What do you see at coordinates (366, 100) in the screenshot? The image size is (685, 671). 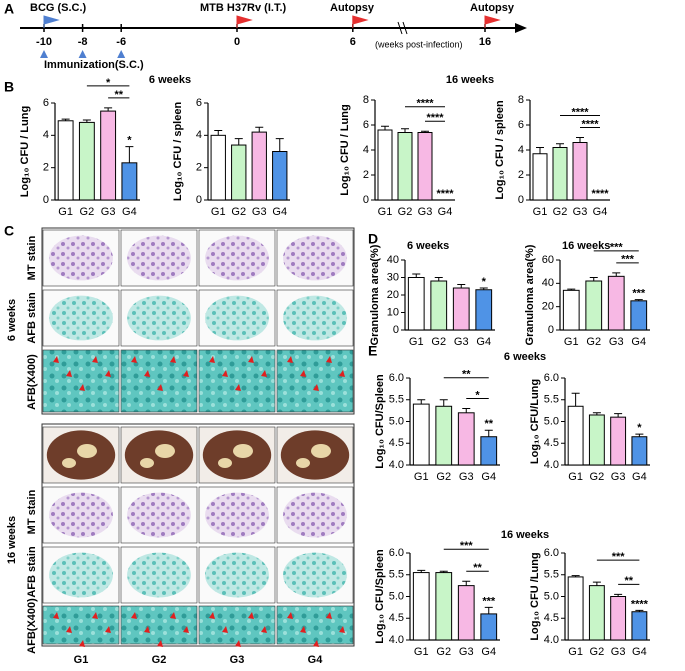 I see `y-tick-label: 8` at bounding box center [366, 100].